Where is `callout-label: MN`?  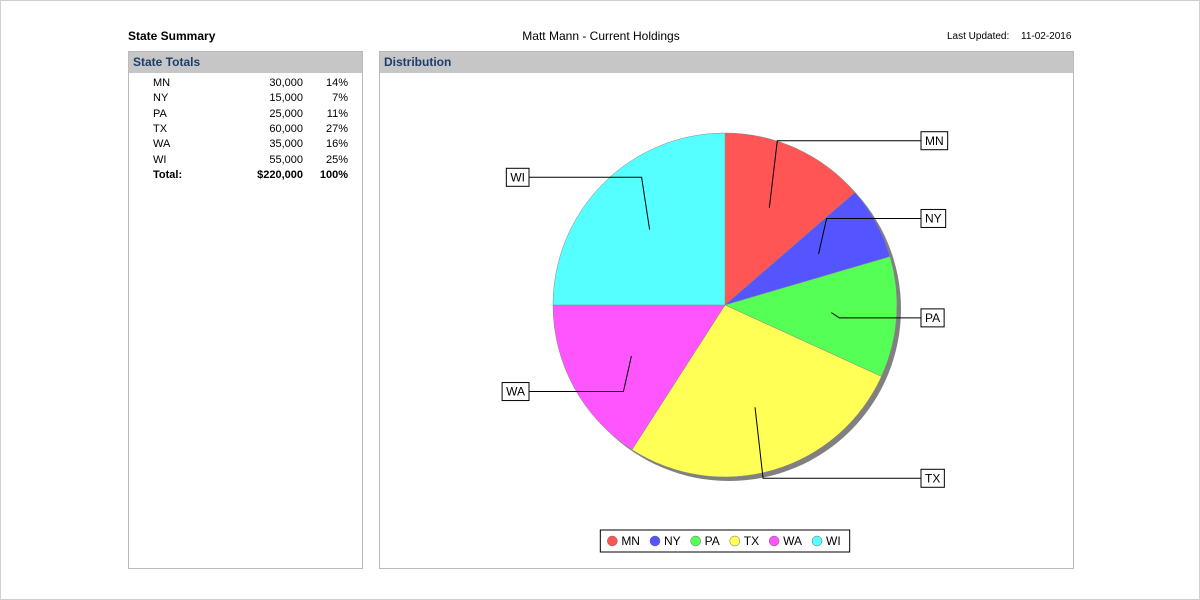 callout-label: MN is located at coordinates (934, 141).